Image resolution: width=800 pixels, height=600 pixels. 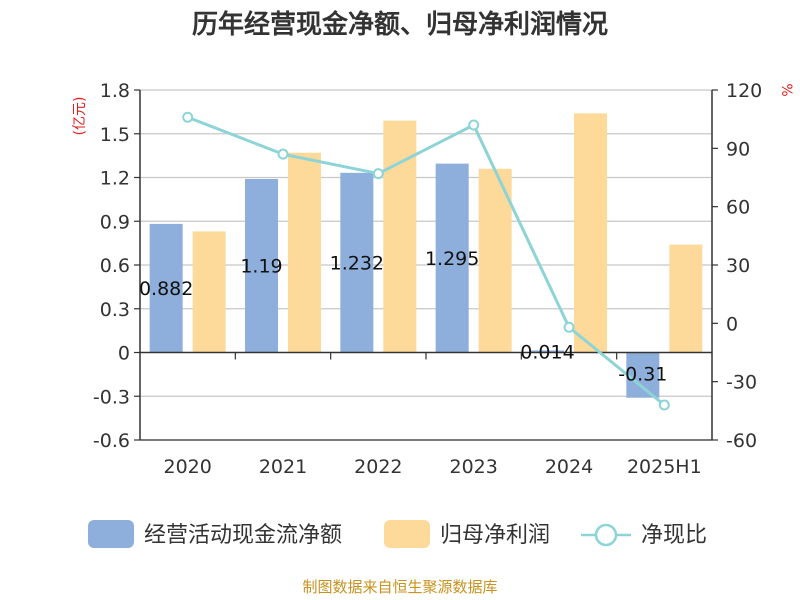 What do you see at coordinates (738, 266) in the screenshot?
I see `right-tick-label: 30` at bounding box center [738, 266].